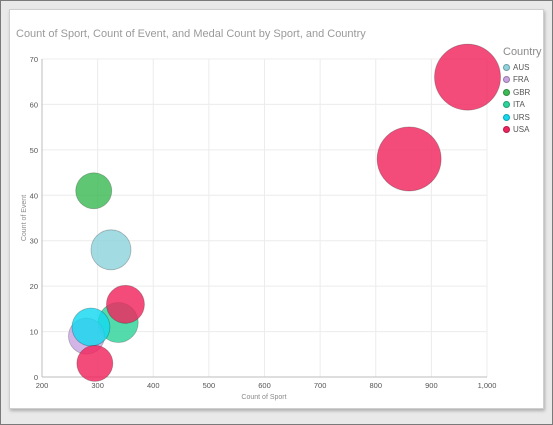 This screenshot has height=425, width=553. Describe the element at coordinates (521, 67) in the screenshot. I see `legend-label: AUS` at that location.